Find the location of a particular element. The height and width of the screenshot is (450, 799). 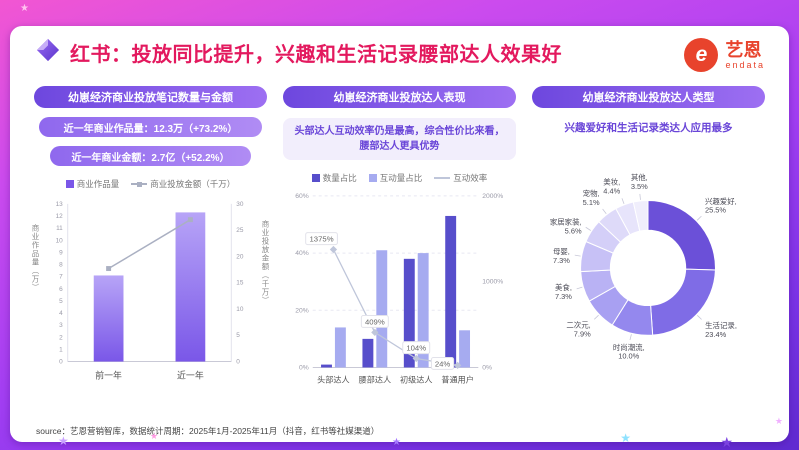

panel-kol-header: 幼崽经济商业投放达人表现 is located at coordinates (399, 97).